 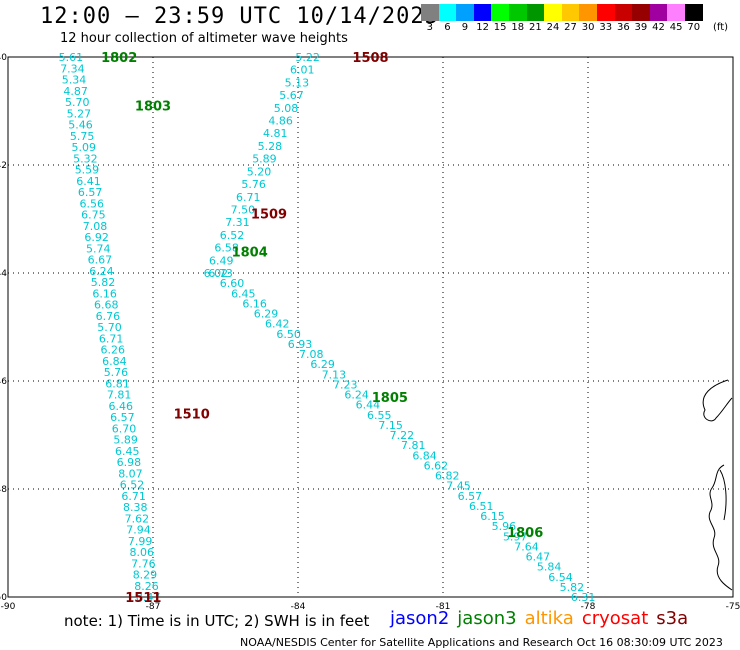 I want to click on swh-value: 6.49, so click(x=221, y=260).